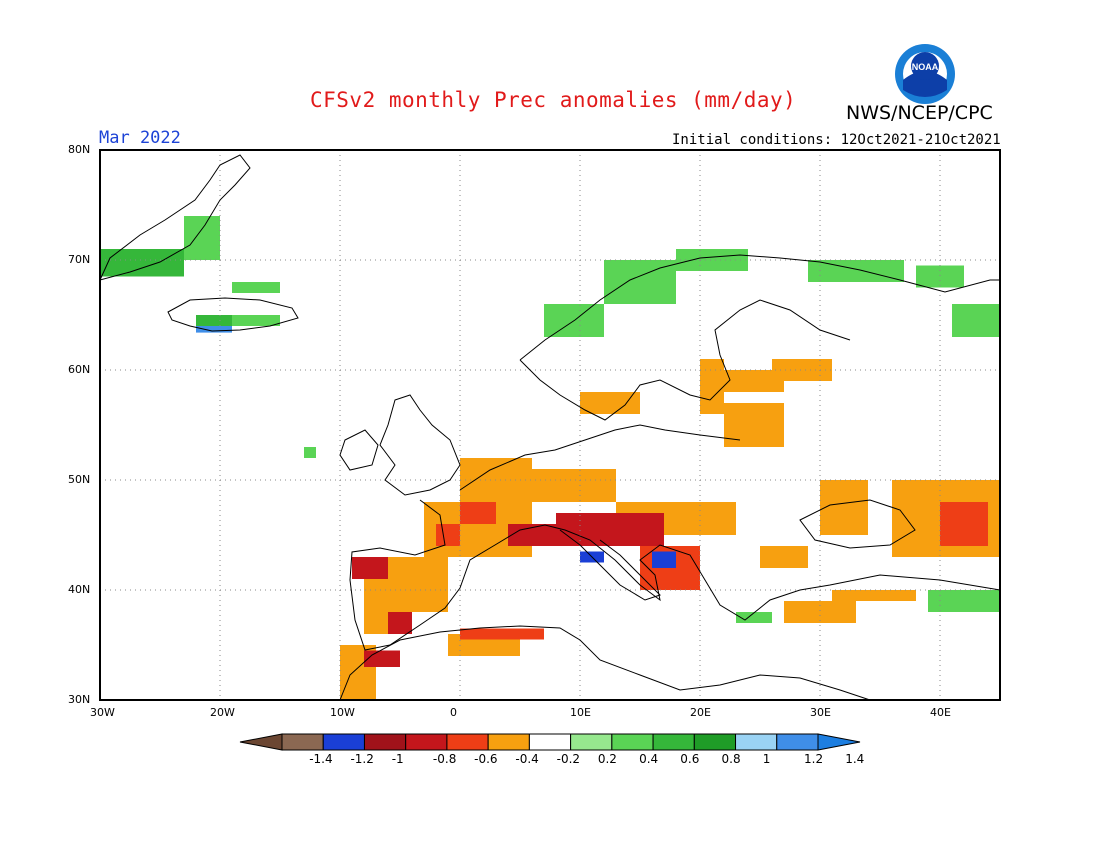  What do you see at coordinates (222, 712) in the screenshot?
I see `longitude-tick-label: 20W` at bounding box center [222, 712].